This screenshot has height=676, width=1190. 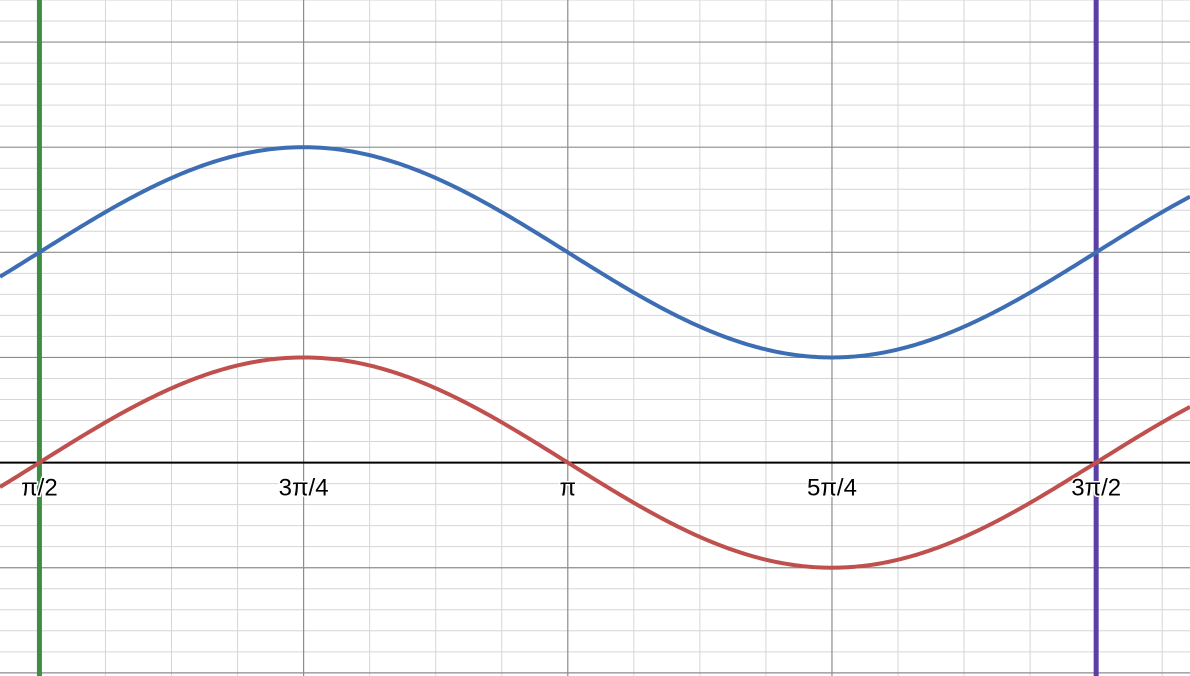 What do you see at coordinates (304, 488) in the screenshot?
I see `tick-label-3pi-over-4: 3π/4` at bounding box center [304, 488].